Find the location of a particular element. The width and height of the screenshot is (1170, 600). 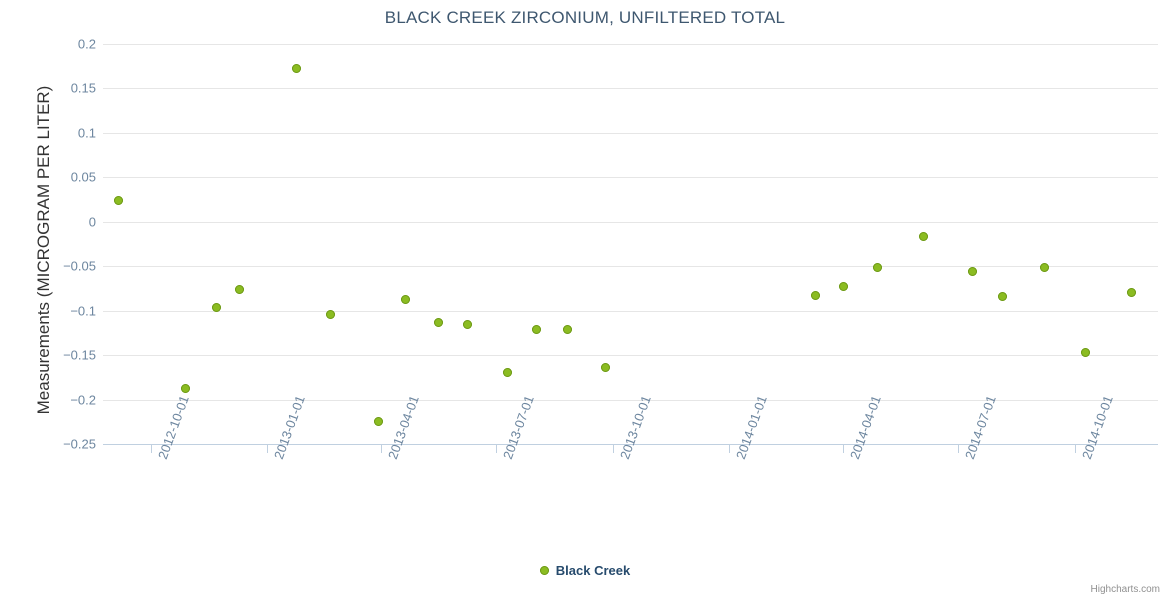

legend-marker-icon is located at coordinates (544, 570).